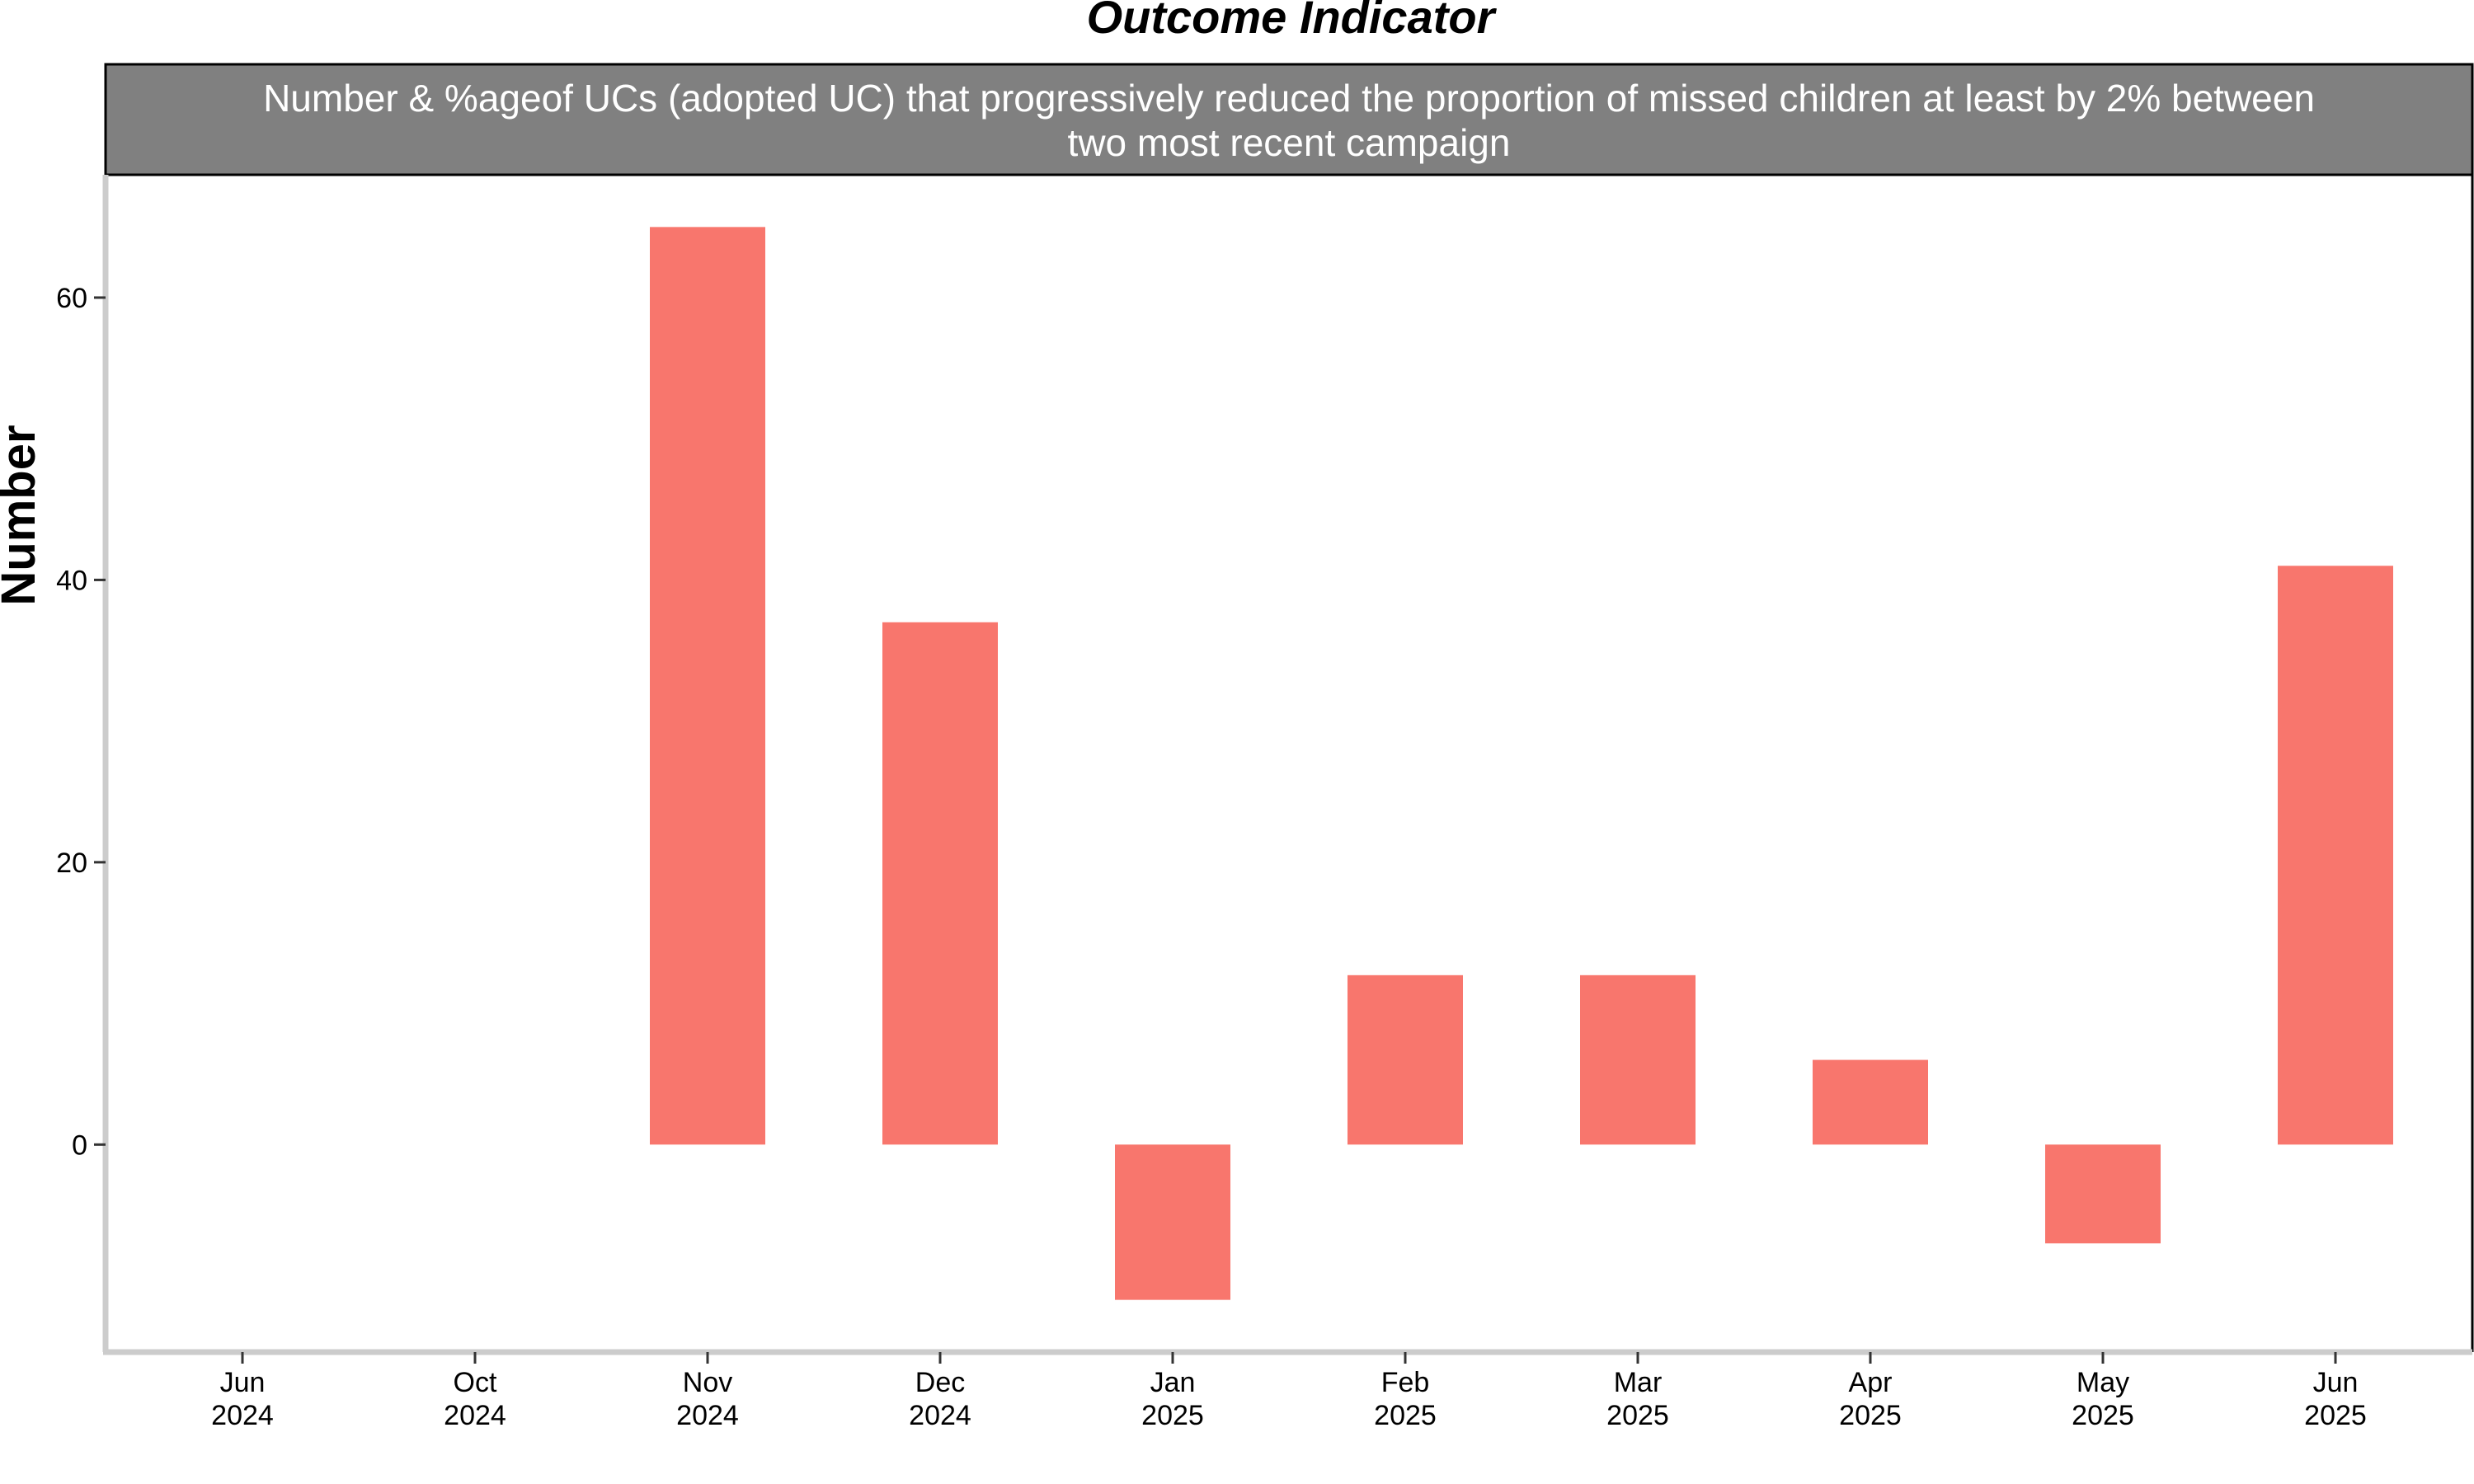 The width and height of the screenshot is (2474, 1484). I want to click on x-tick-label-month: Mar, so click(1638, 1382).